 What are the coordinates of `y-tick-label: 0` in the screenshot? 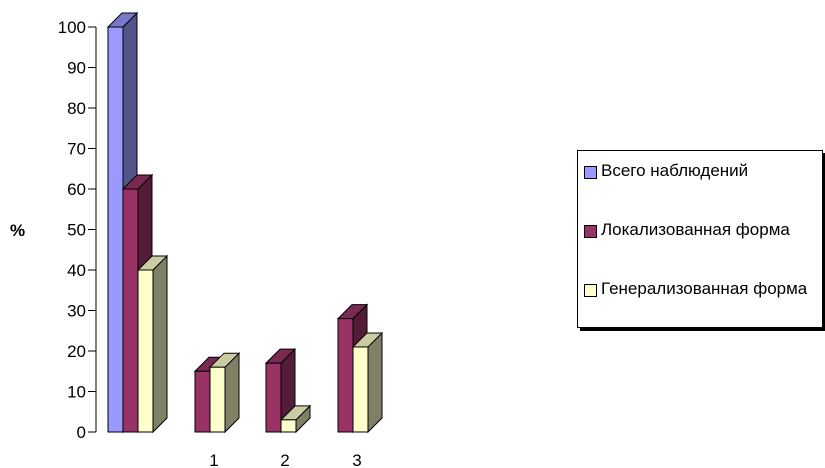 It's located at (81, 432).